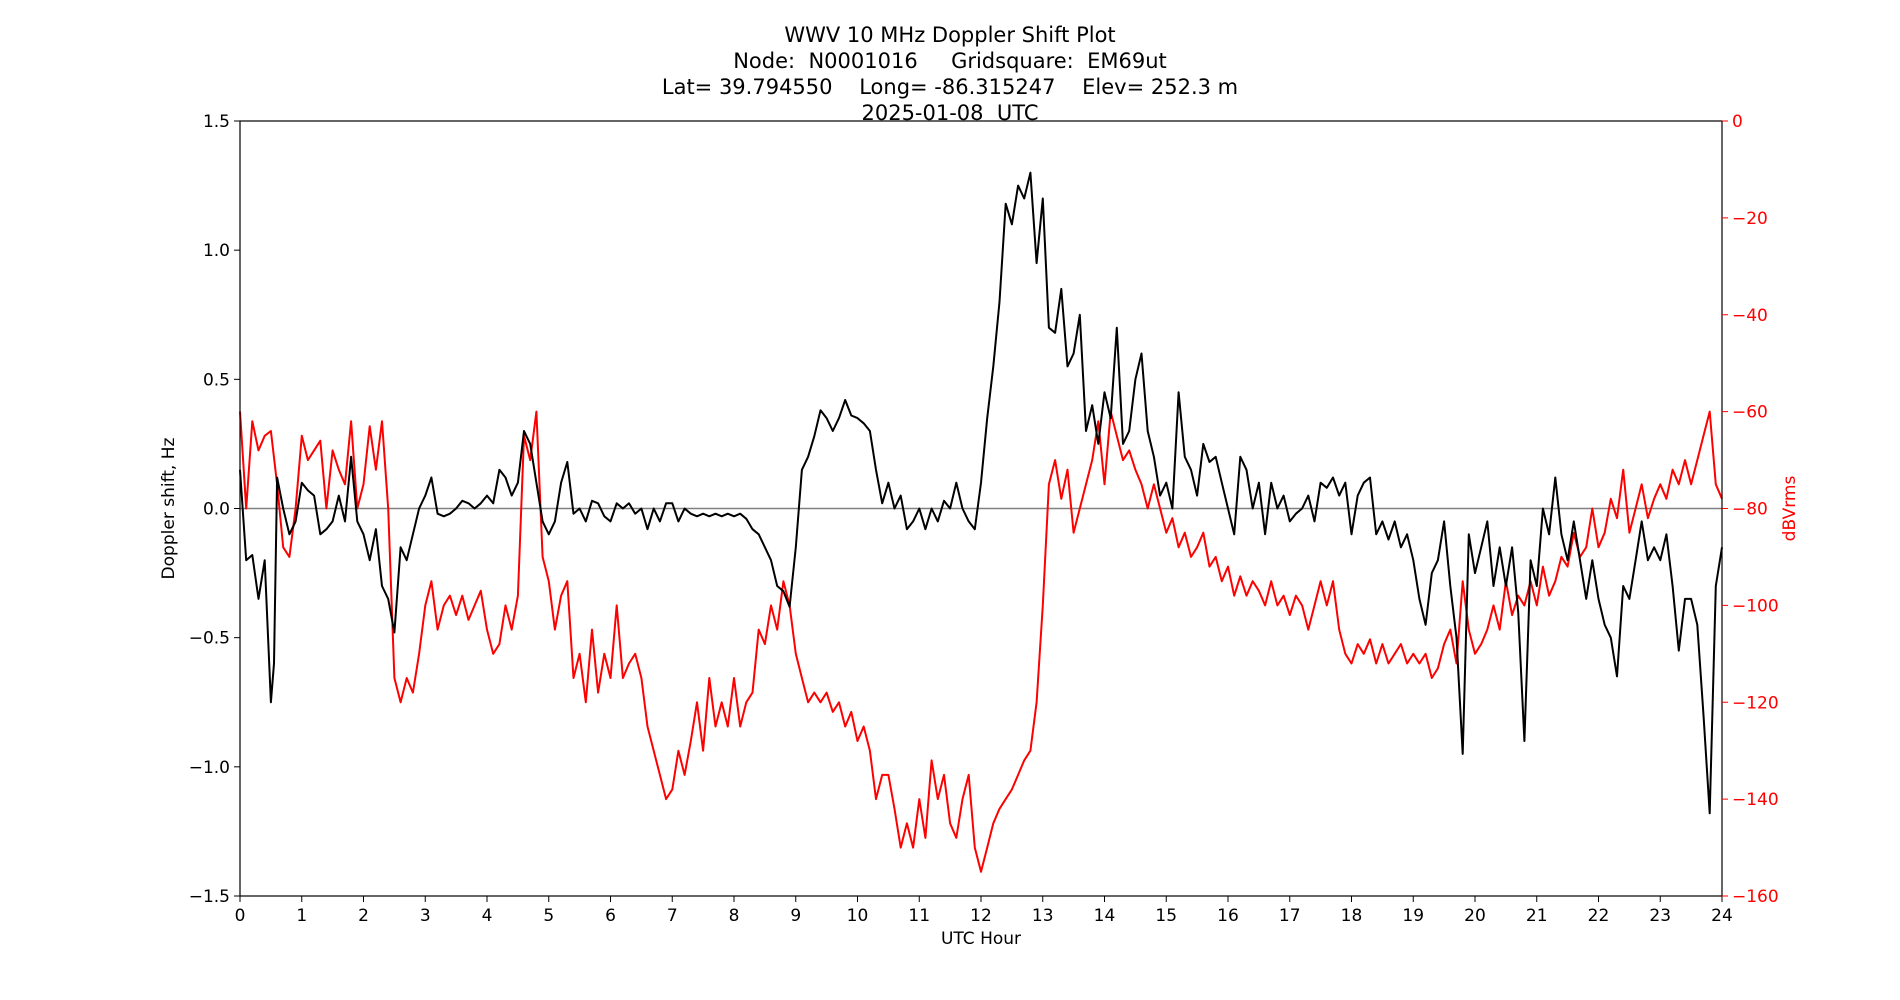  Describe the element at coordinates (1413, 916) in the screenshot. I see `x-tick-label: 19` at that location.